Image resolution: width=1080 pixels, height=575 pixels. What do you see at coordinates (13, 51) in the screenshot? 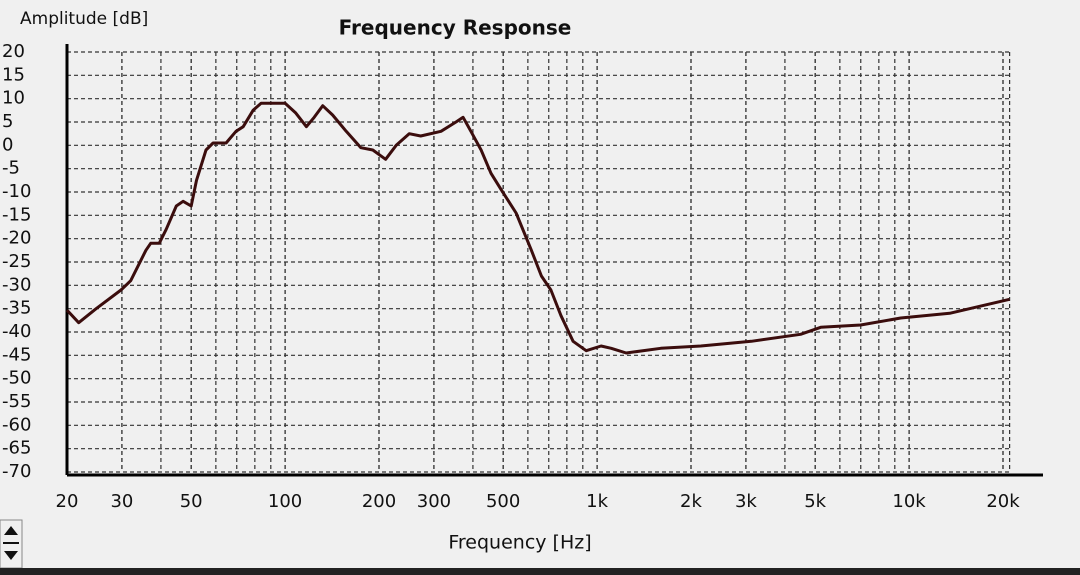
I see `y-tick-label: 20` at bounding box center [13, 51].